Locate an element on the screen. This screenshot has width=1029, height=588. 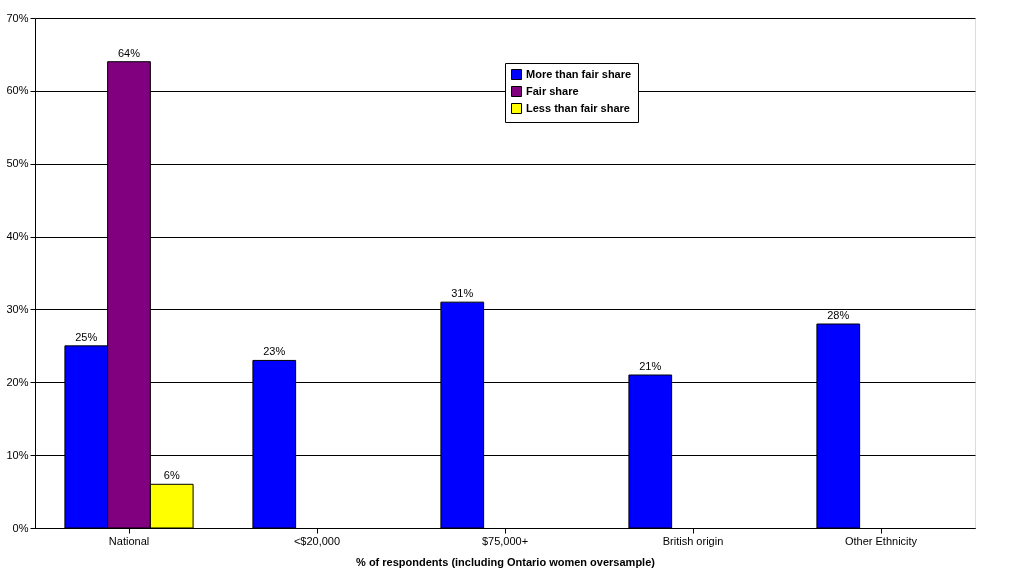
data-label: 23% is located at coordinates (274, 351).